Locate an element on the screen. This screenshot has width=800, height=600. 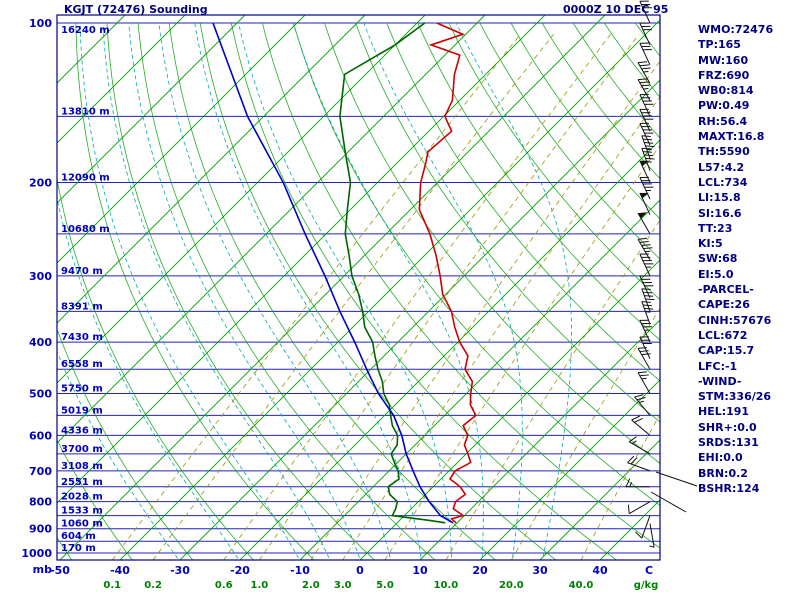
stat-line: BSHR:124 is located at coordinates (729, 488).